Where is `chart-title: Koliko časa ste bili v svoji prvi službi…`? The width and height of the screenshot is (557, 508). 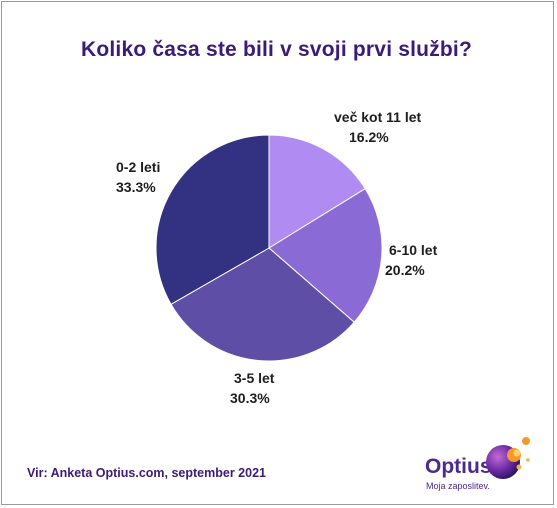 chart-title: Koliko časa ste bili v svoji prvi službi… is located at coordinates (276, 49).